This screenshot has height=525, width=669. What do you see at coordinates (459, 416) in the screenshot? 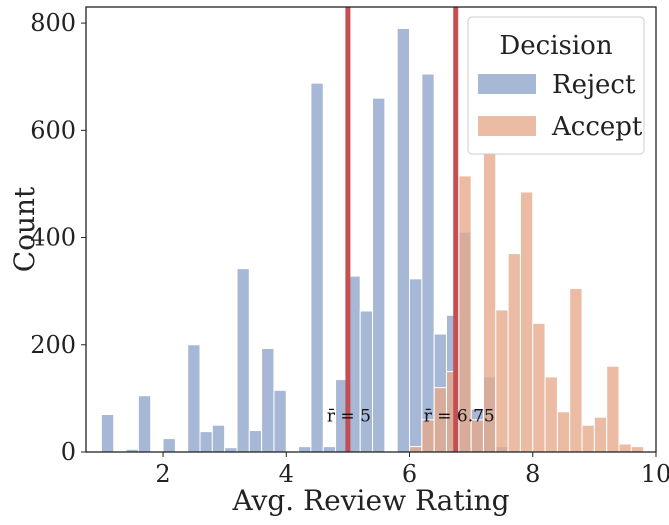
I see `mean-annotation: r̄ = 6.75` at bounding box center [459, 416].